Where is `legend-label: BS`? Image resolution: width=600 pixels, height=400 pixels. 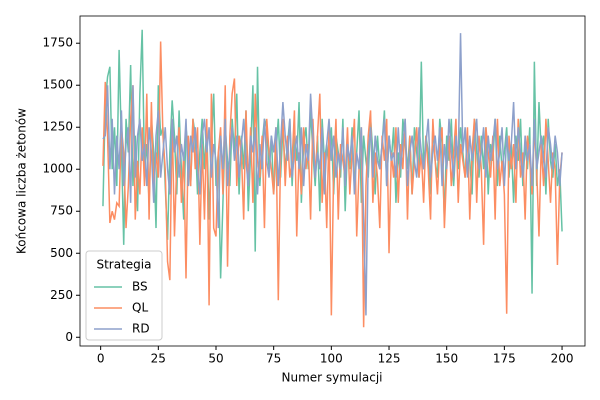 legend-label: BS is located at coordinates (140, 287).